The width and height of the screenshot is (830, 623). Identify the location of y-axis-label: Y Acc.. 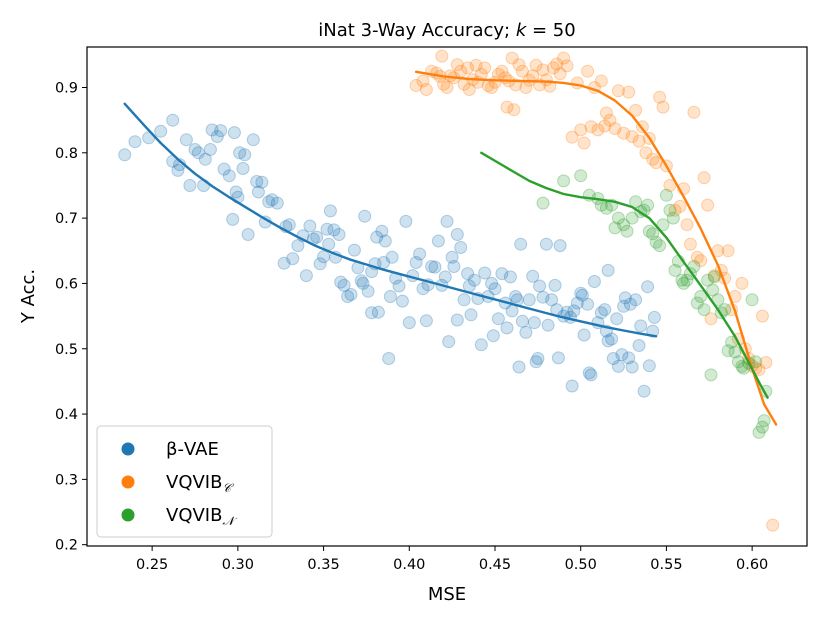
(28, 296).